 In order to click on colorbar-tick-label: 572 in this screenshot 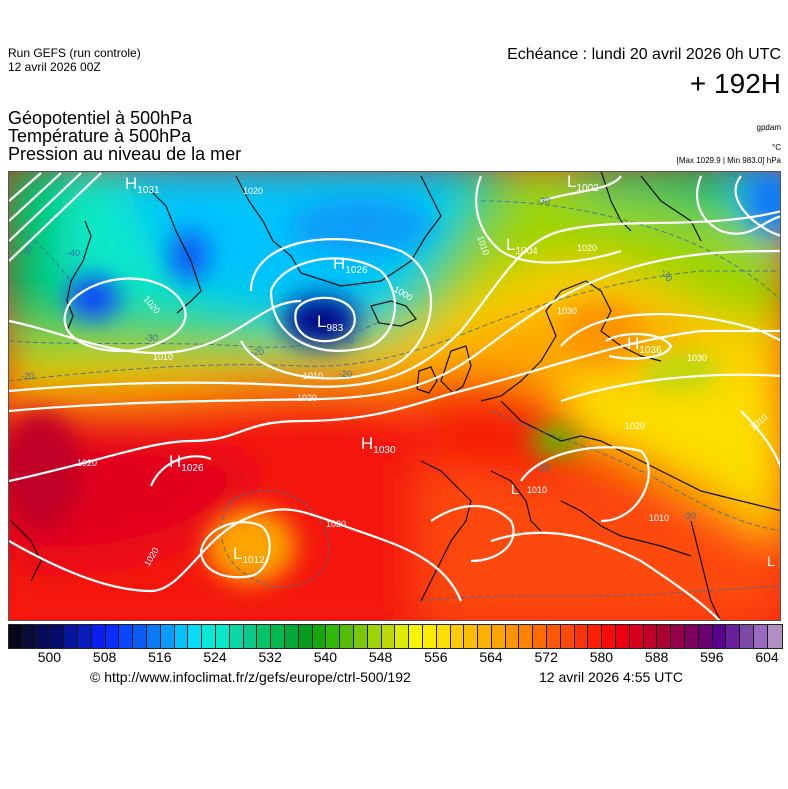, I will do `click(546, 657)`.